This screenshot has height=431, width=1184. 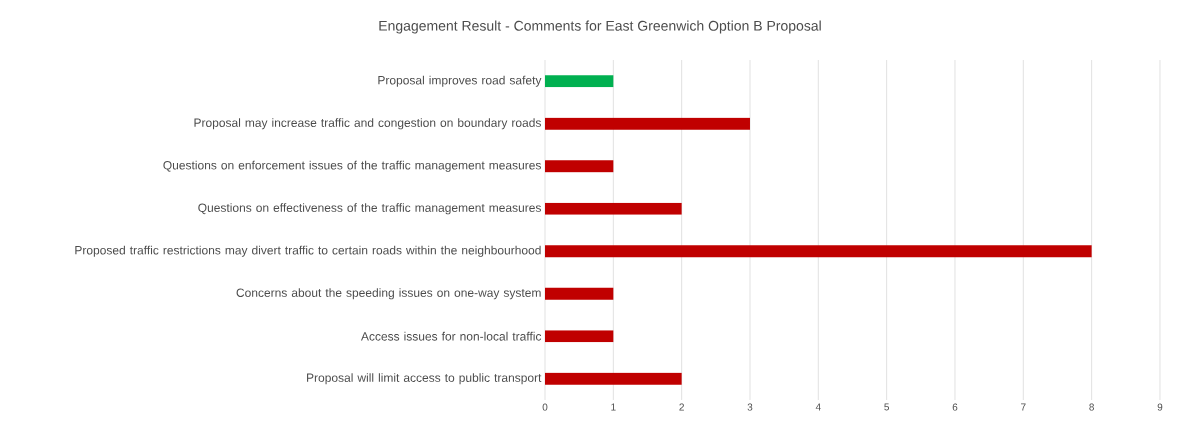 What do you see at coordinates (750, 407) in the screenshot?
I see `x-tick-label: 3` at bounding box center [750, 407].